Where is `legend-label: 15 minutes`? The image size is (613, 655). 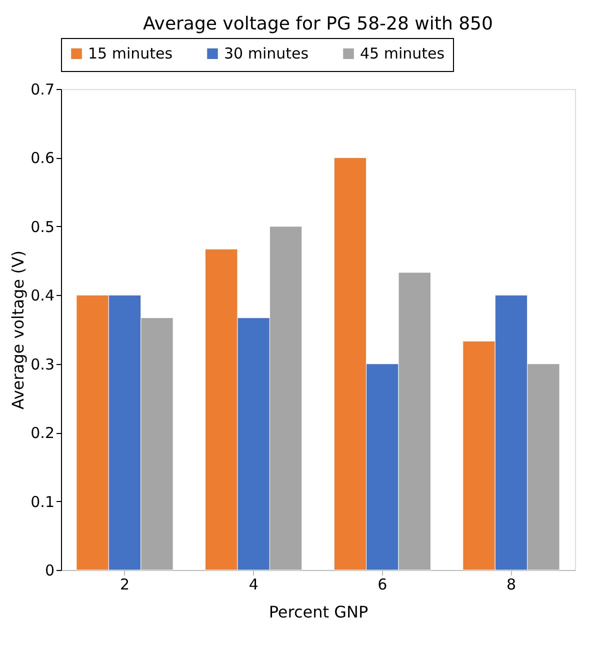 legend-label: 15 minutes is located at coordinates (130, 53).